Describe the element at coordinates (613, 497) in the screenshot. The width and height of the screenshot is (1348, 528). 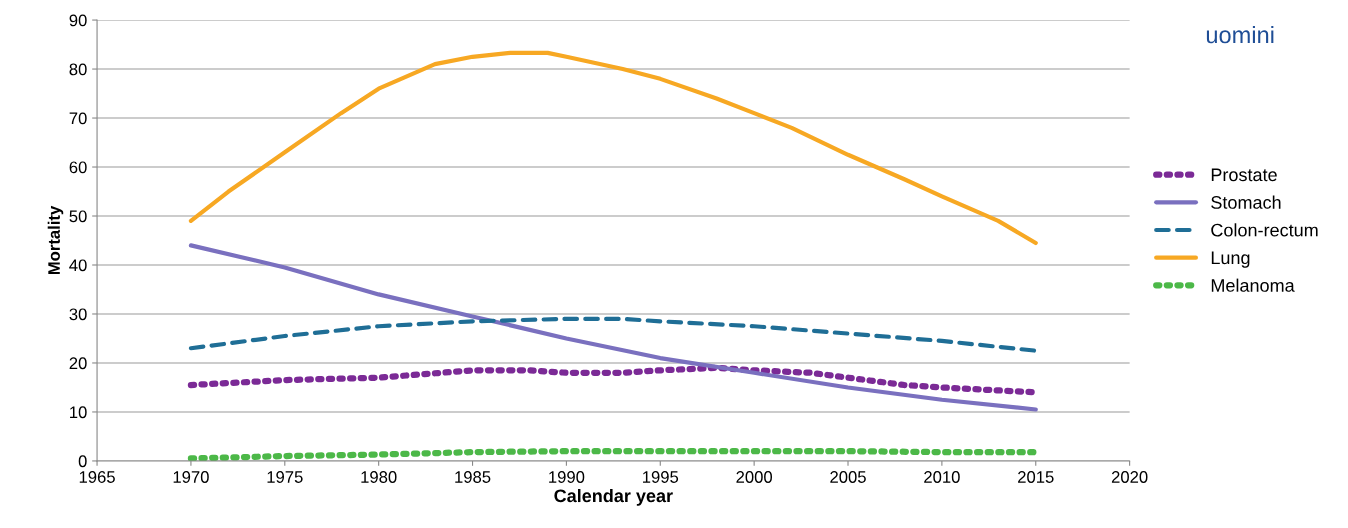
I see `x-axis-title: Calendar year` at that location.